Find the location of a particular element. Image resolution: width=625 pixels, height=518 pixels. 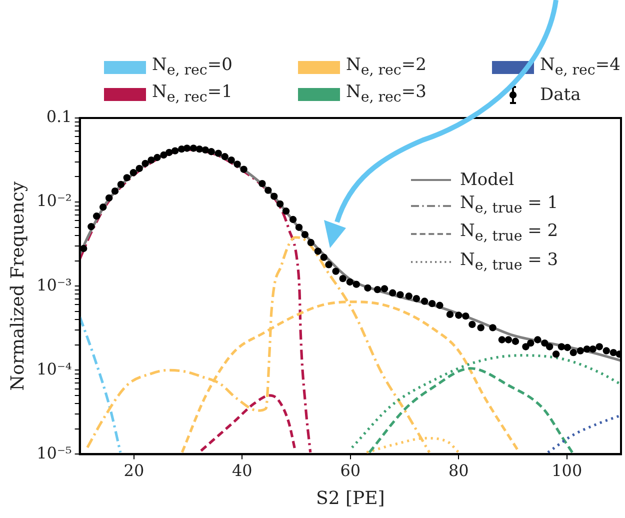

legend-label: N$_{e, rec}$=0 is located at coordinates (192, 67).